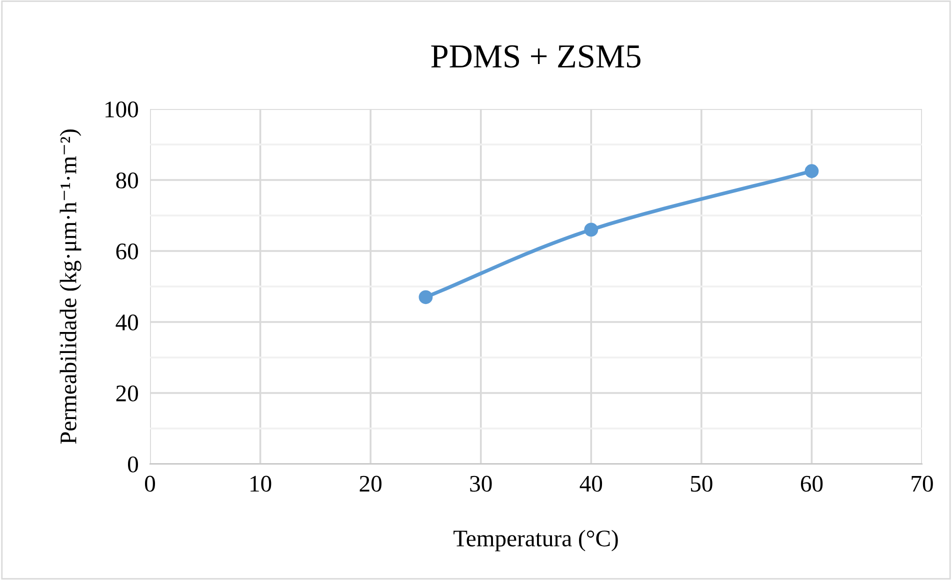 The height and width of the screenshot is (580, 952). What do you see at coordinates (150, 484) in the screenshot?
I see `x-tick-label: 0` at bounding box center [150, 484].